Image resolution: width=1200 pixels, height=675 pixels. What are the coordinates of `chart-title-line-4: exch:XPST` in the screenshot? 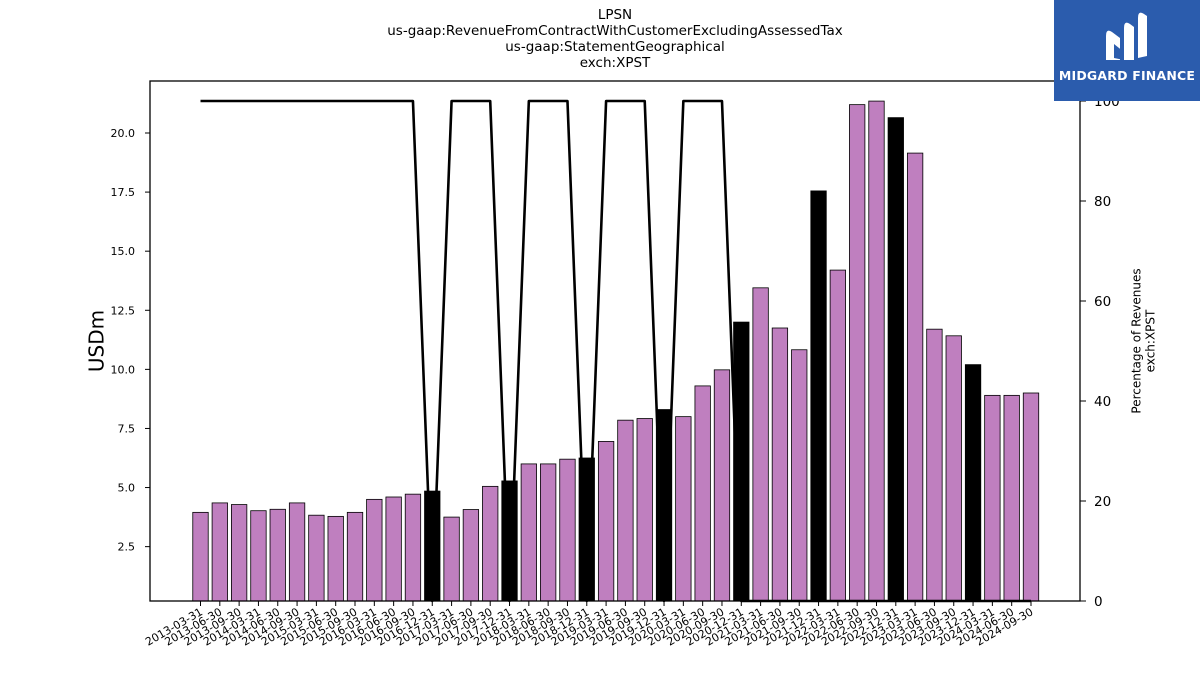 It's located at (615, 63).